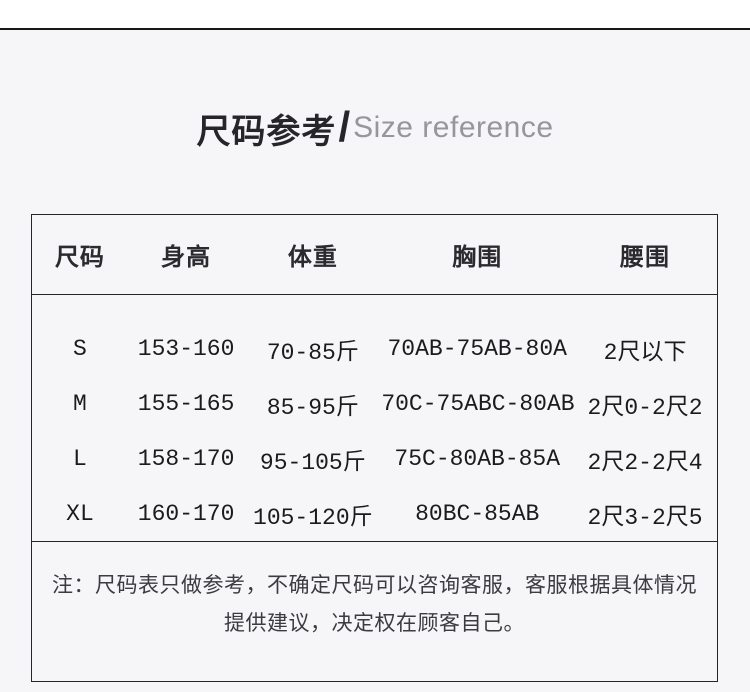 Image resolution: width=750 pixels, height=692 pixels. I want to click on note-line-1: 注：尺码表只做参考，不确定尺码可以咨询客服，客服根据具体情况, so click(374, 585).